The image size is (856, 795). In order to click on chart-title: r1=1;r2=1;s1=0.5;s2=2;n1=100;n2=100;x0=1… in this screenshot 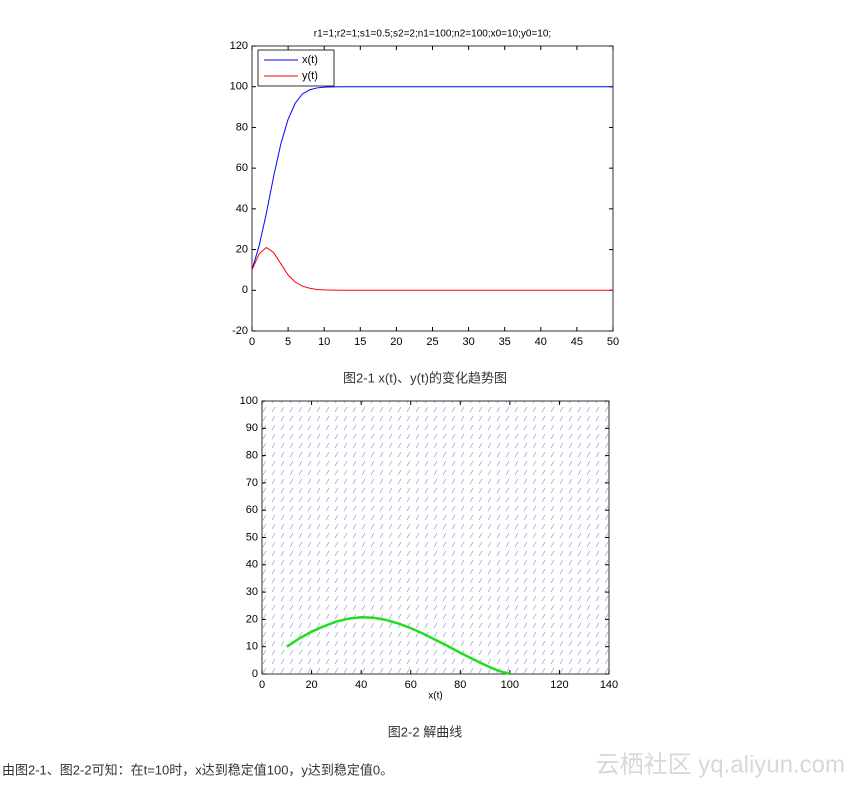, I will do `click(432, 34)`.